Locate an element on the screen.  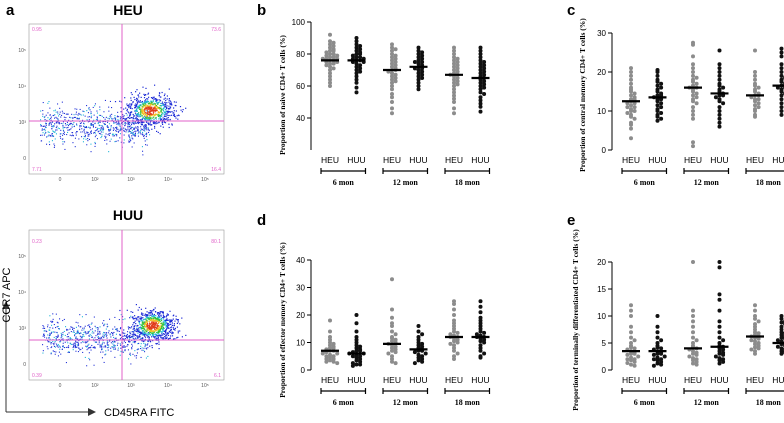
flow-x-tick-3-heu: 10⁴ is located at coordinates (168, 180).